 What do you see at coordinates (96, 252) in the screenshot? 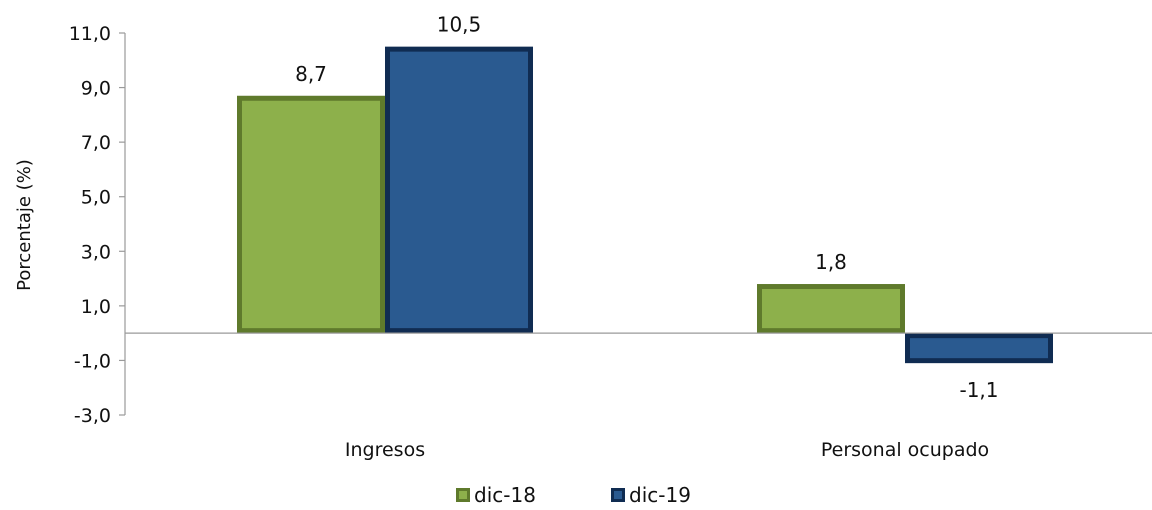
I see `y-tick-label: 3,0` at bounding box center [96, 252].